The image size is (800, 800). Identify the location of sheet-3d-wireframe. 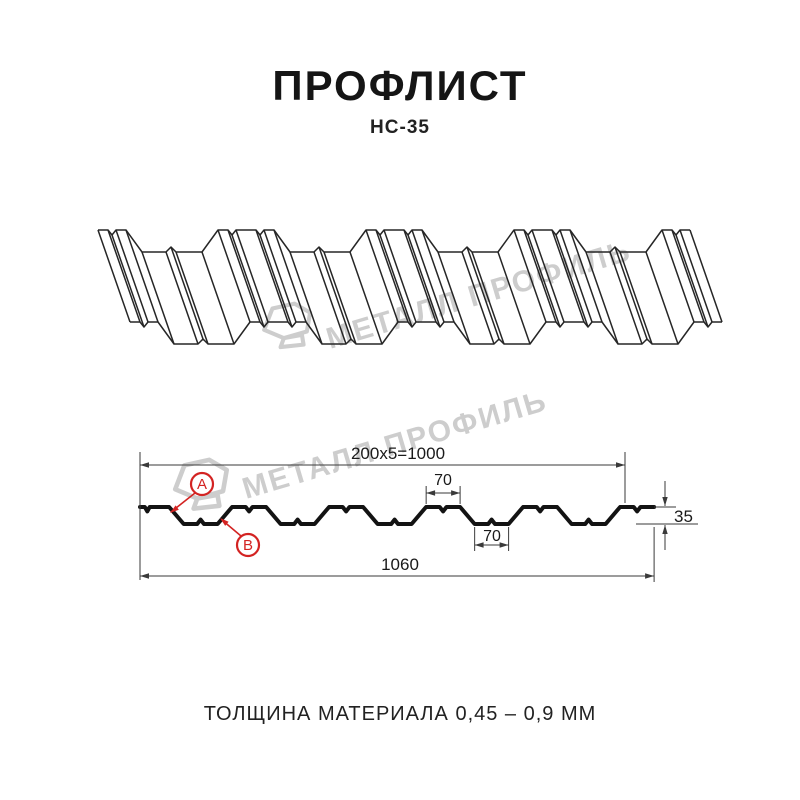
(410, 287).